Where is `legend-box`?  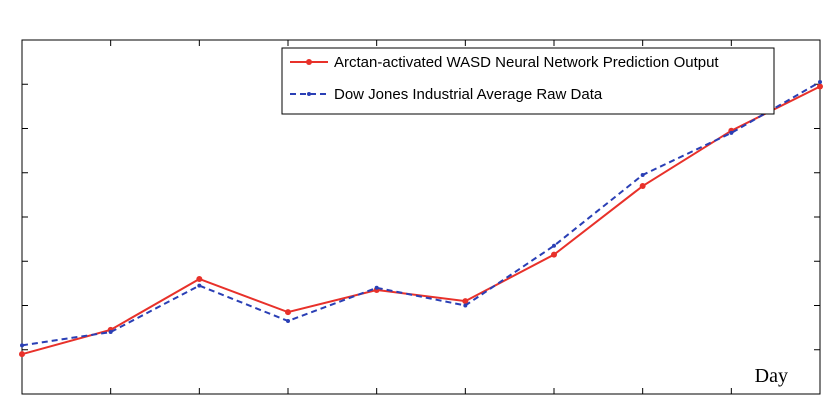
legend-box is located at coordinates (528, 81).